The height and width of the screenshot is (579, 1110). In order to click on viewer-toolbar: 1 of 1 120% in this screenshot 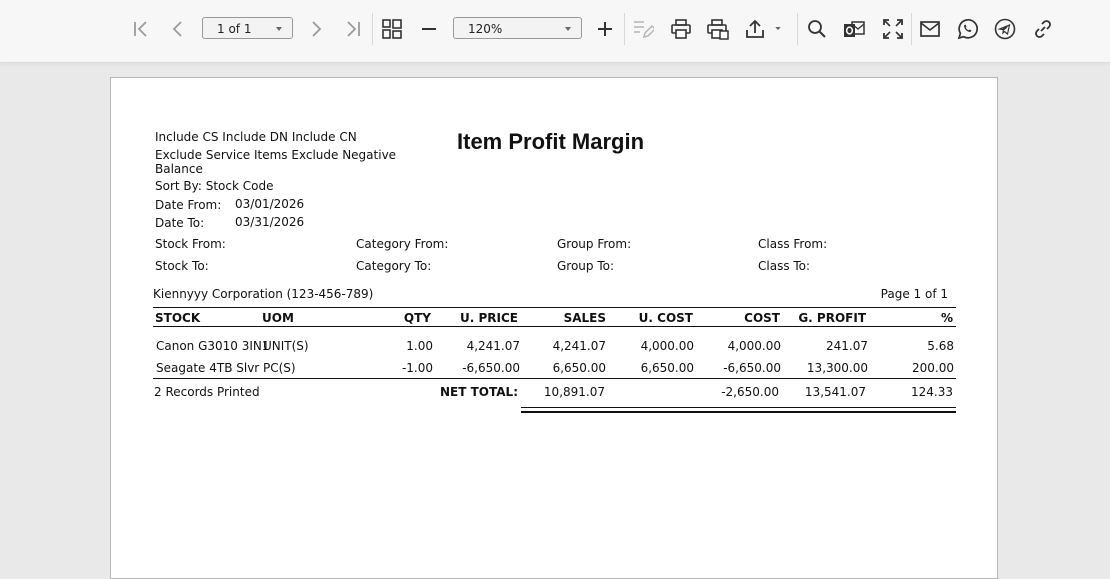, I will do `click(555, 31)`.